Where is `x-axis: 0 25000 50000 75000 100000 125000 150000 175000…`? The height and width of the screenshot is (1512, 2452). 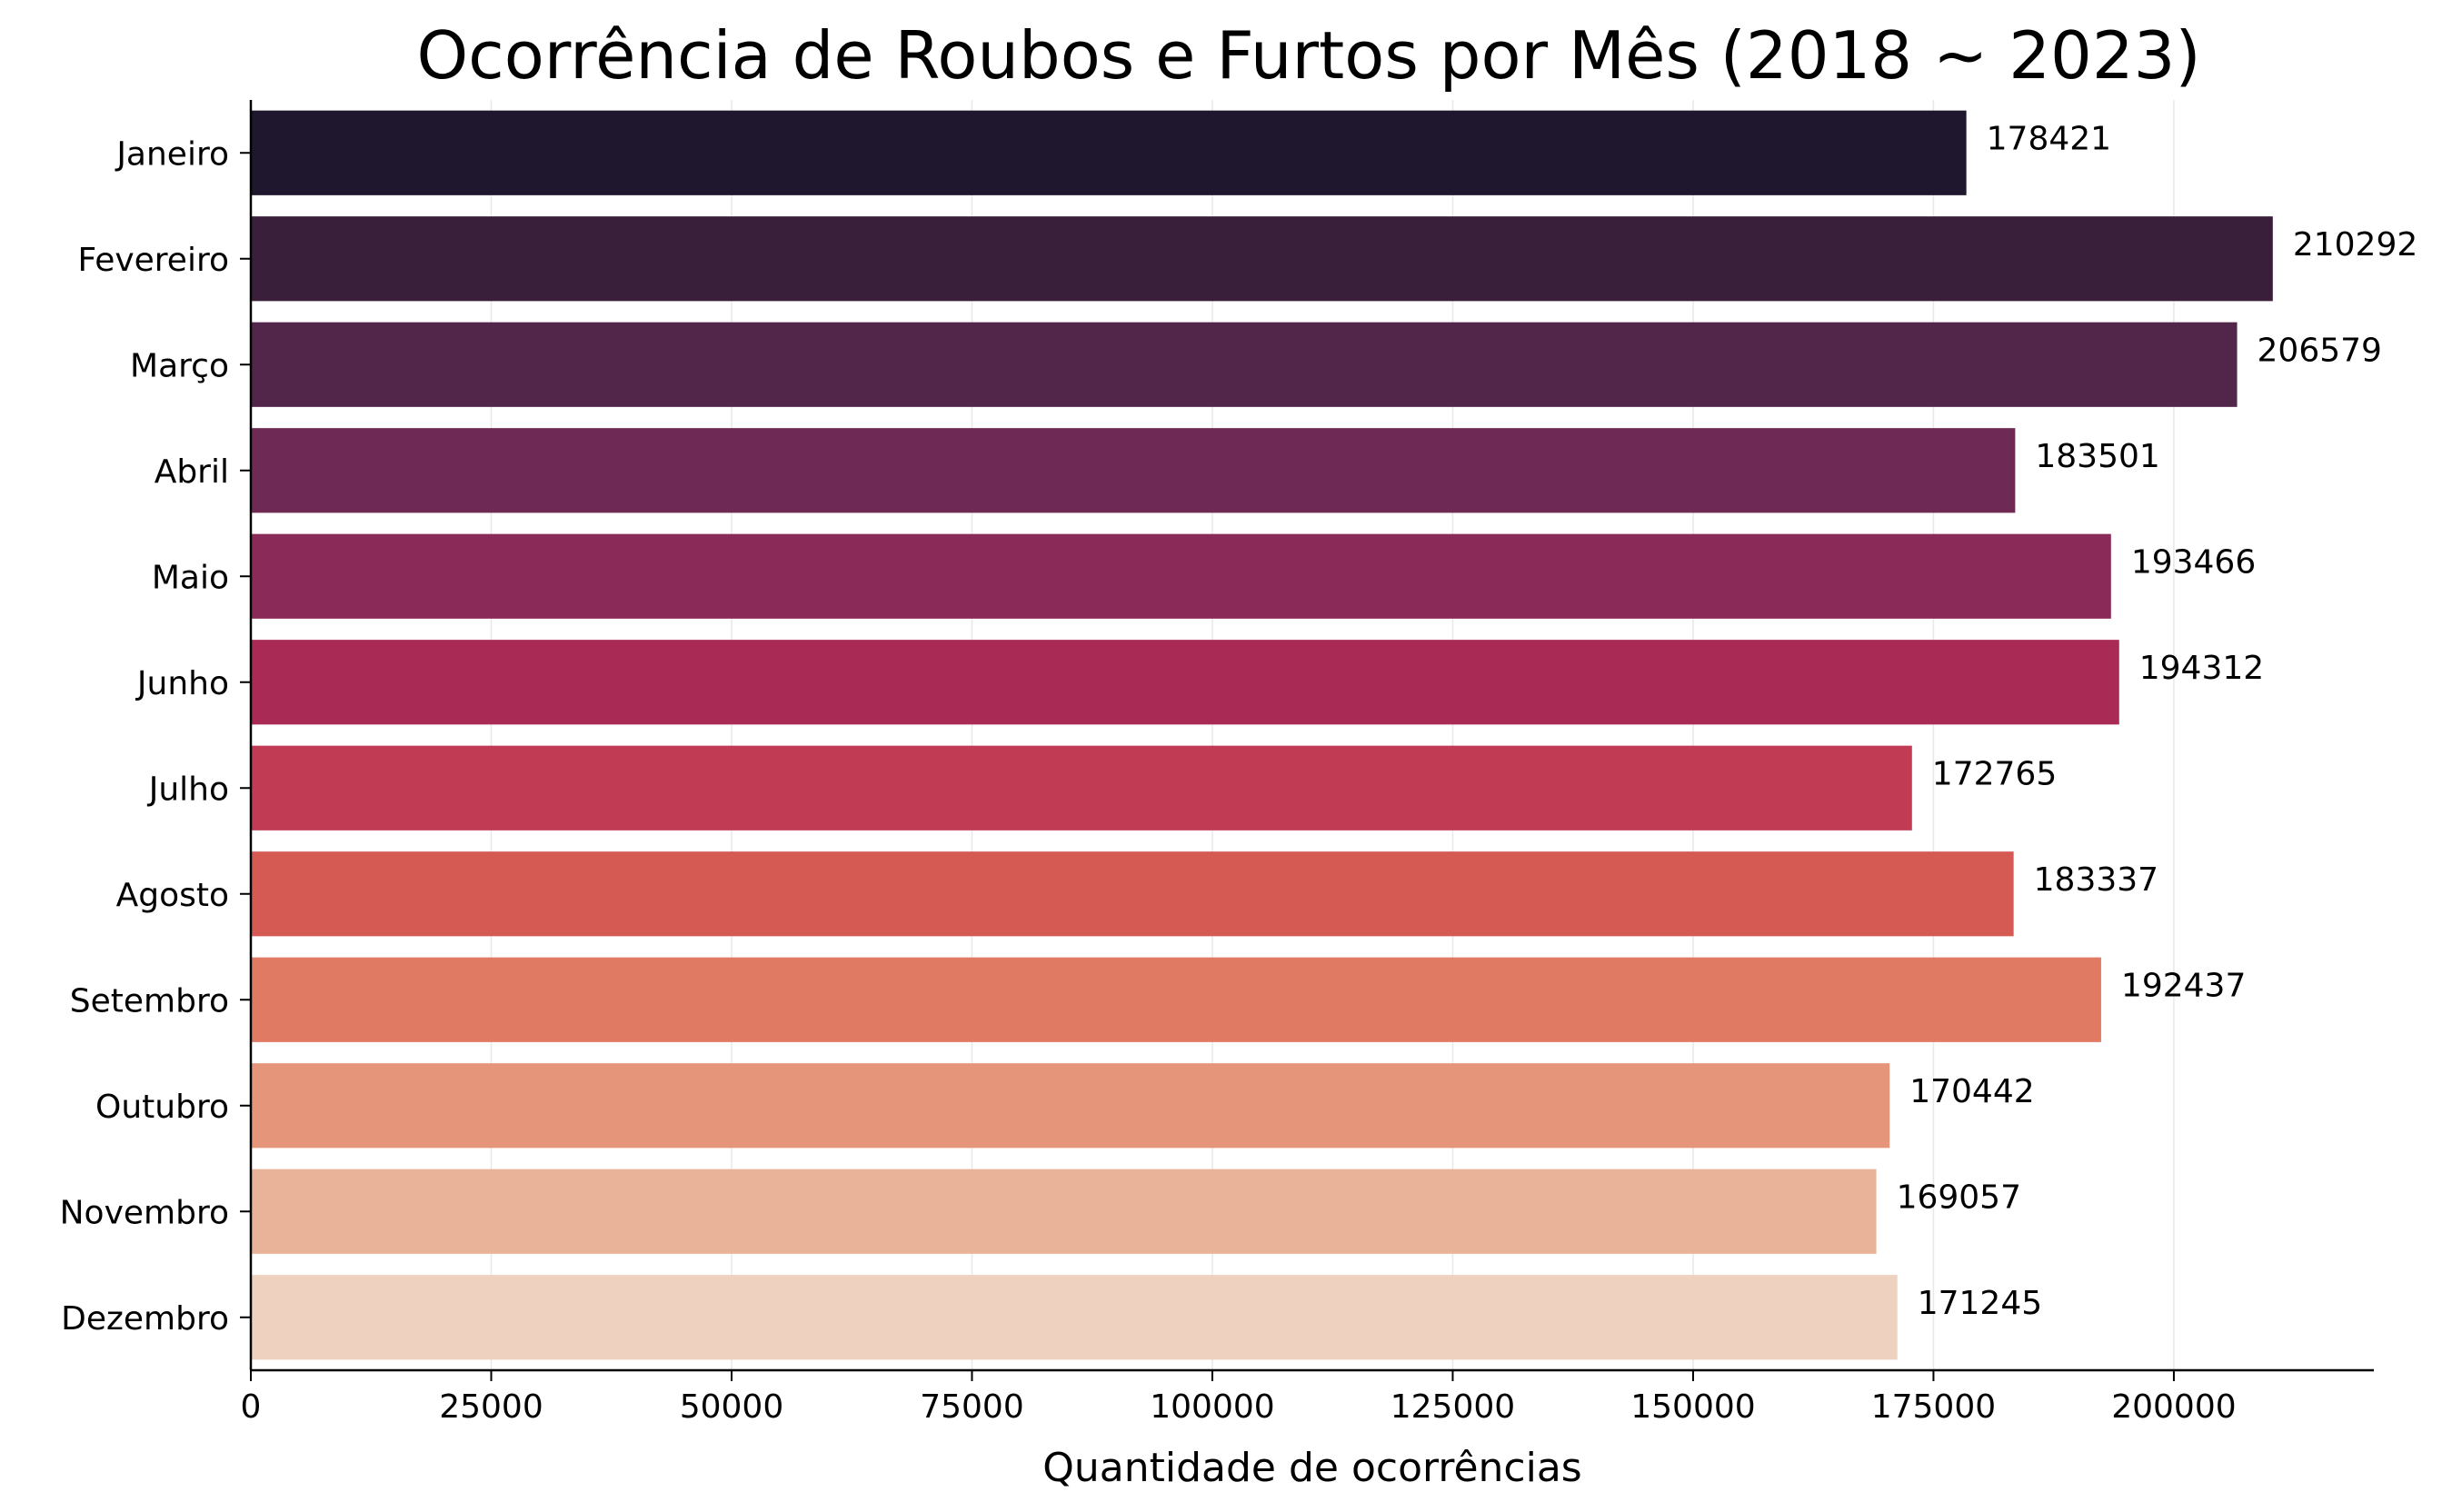 x-axis: 0 25000 50000 75000 100000 125000 150000 175000… is located at coordinates (1307, 1397).